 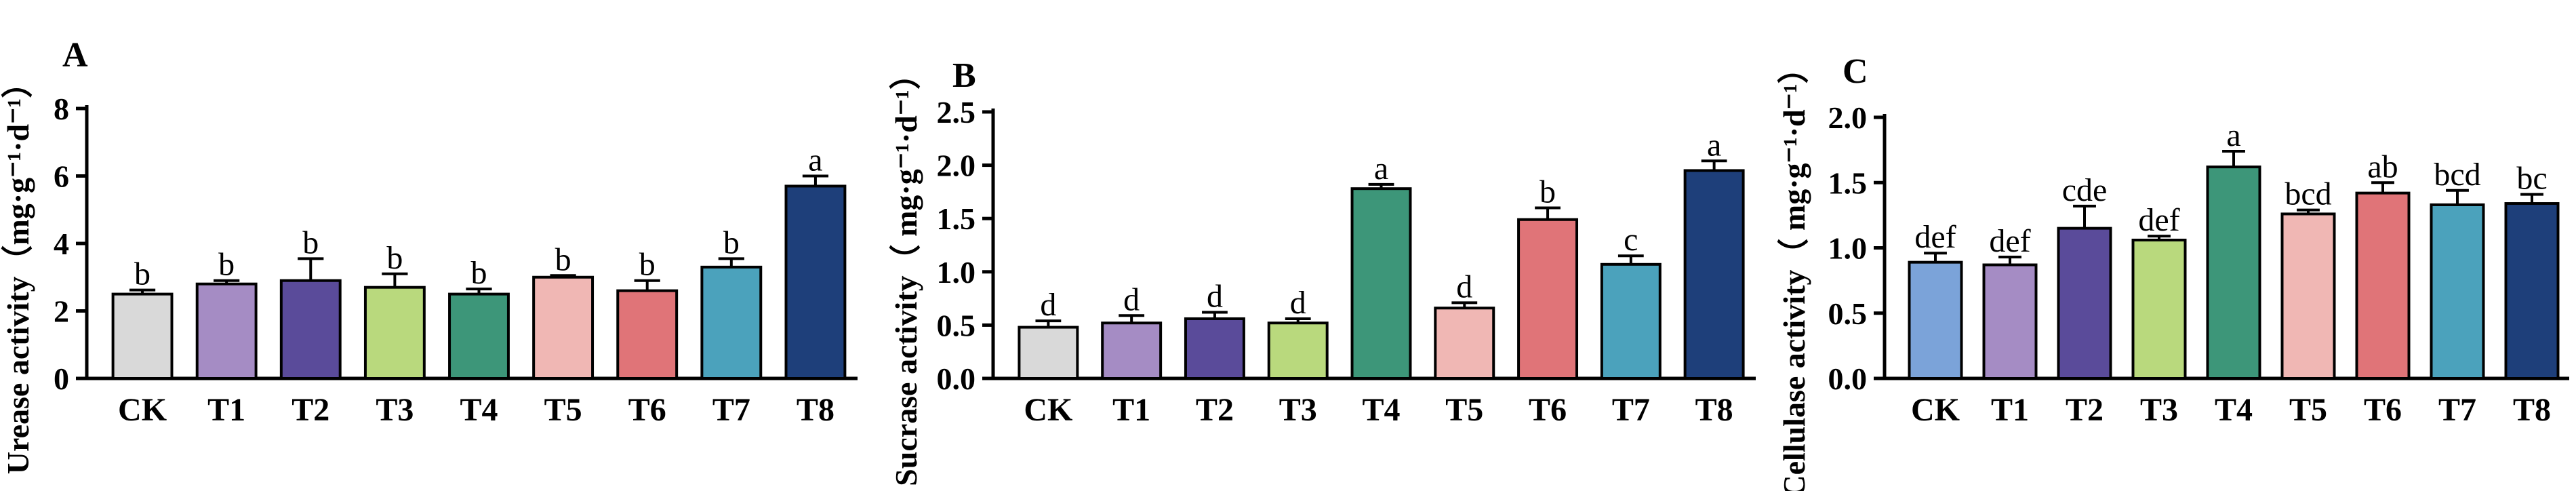 I want to click on y-axis-title: Urease activity（mg·g⁻¹·d⁻¹）, so click(x=18, y=270).